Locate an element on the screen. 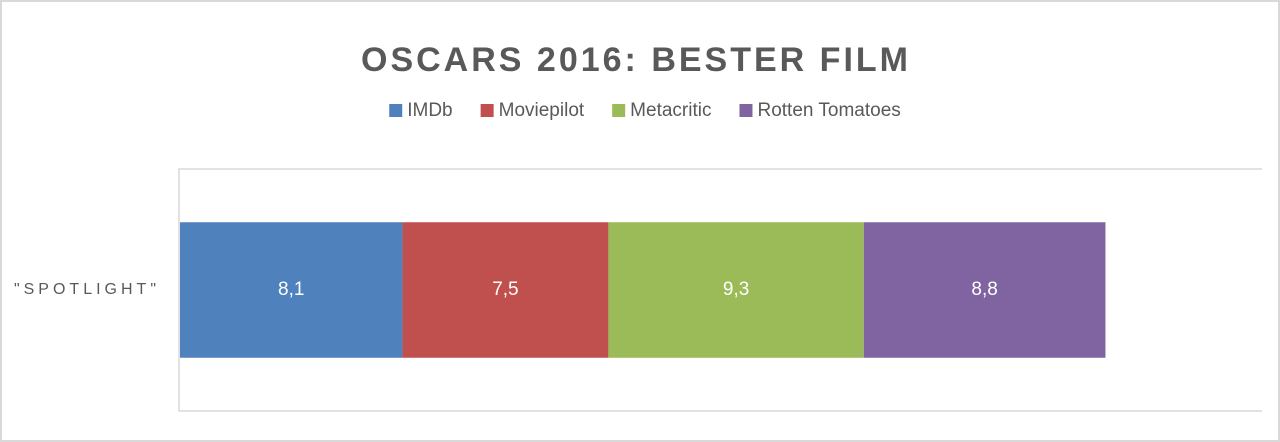 The height and width of the screenshot is (442, 1280). value-label: 7,5 is located at coordinates (505, 289).